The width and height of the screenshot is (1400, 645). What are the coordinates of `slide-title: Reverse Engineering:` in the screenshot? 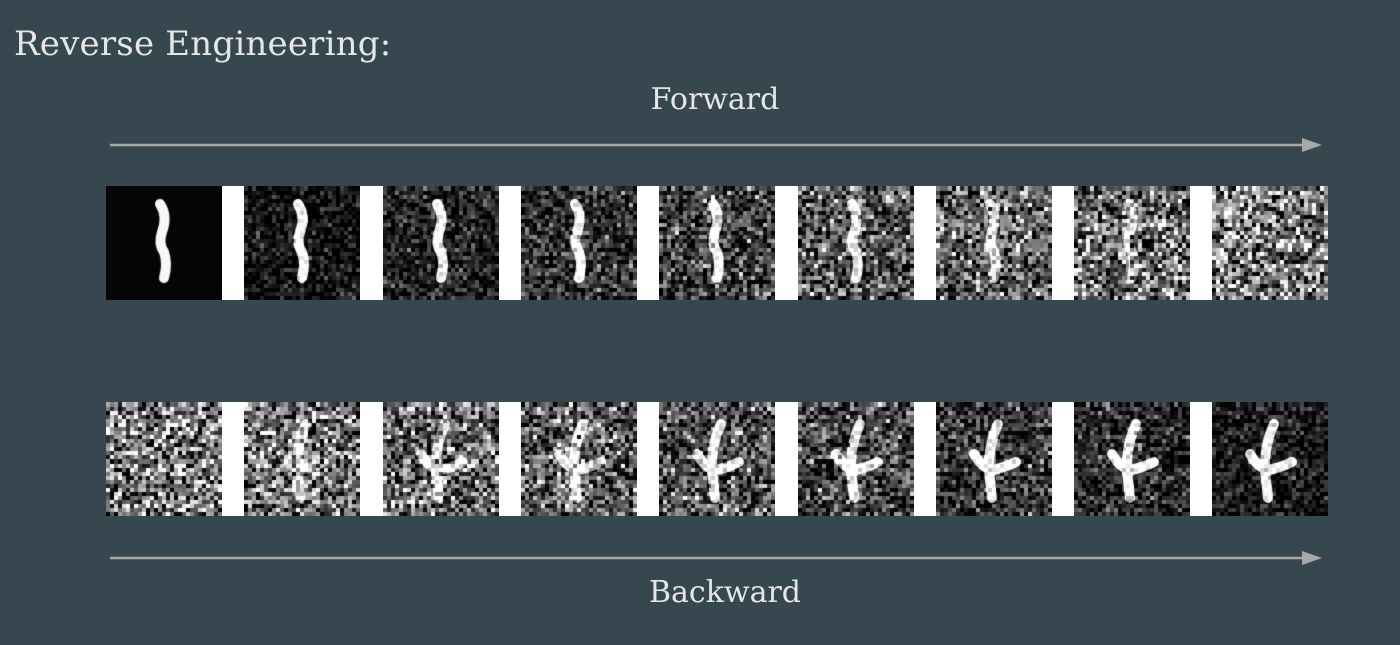 It's located at (203, 44).